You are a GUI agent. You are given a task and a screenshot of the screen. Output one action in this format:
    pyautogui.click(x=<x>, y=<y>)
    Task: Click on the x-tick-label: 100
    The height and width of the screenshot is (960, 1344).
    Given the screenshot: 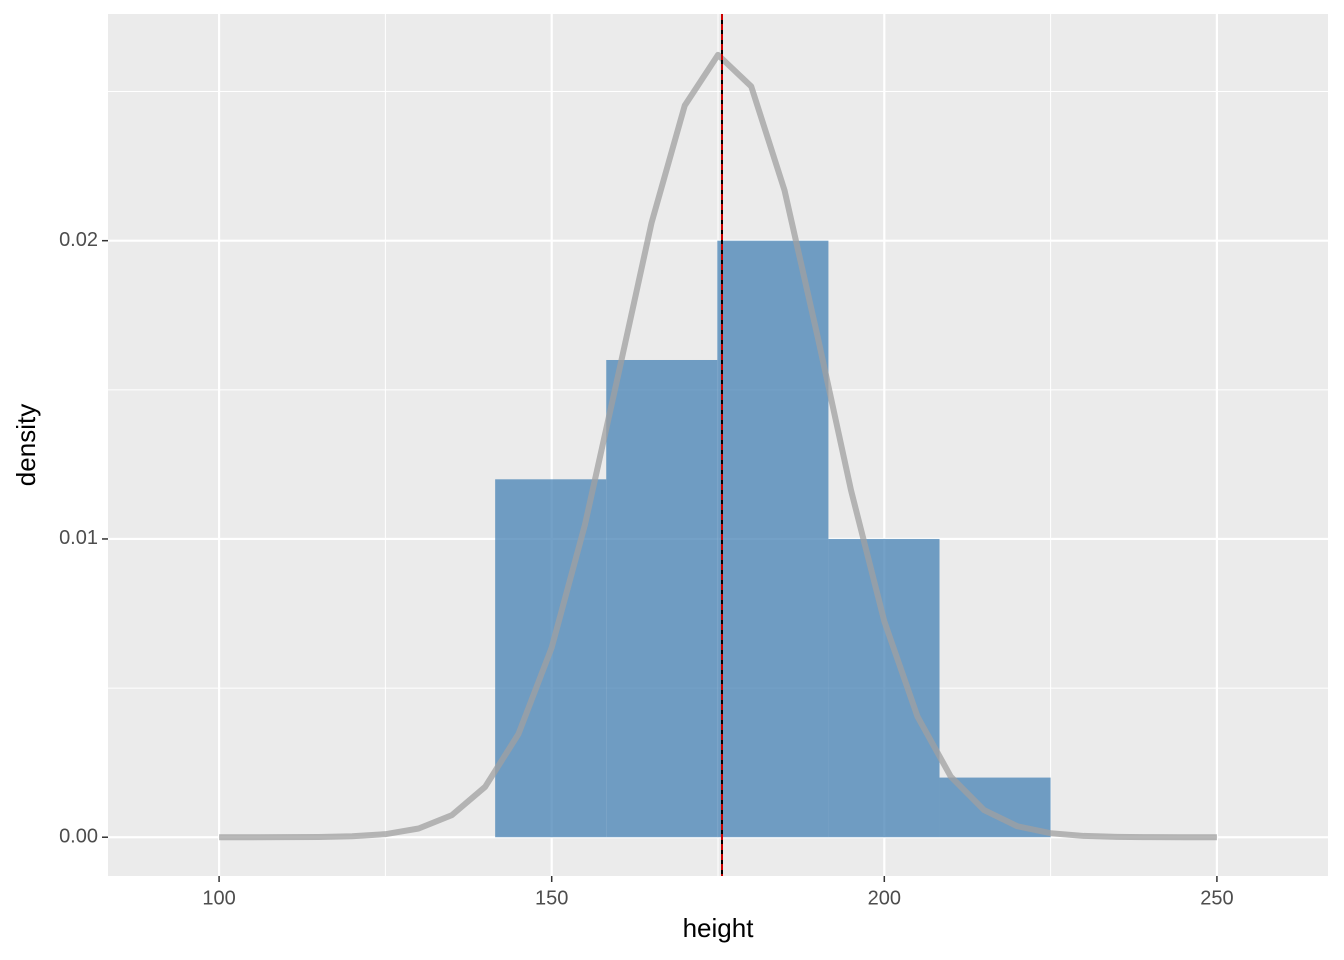 What is the action you would take?
    pyautogui.click(x=218, y=898)
    